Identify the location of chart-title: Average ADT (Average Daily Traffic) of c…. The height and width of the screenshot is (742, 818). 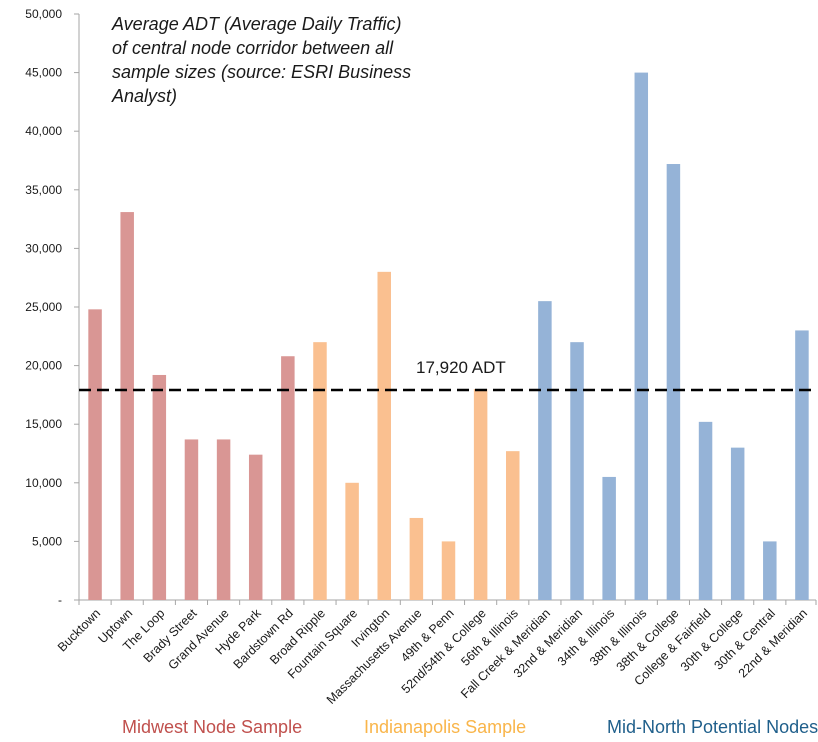
(262, 60).